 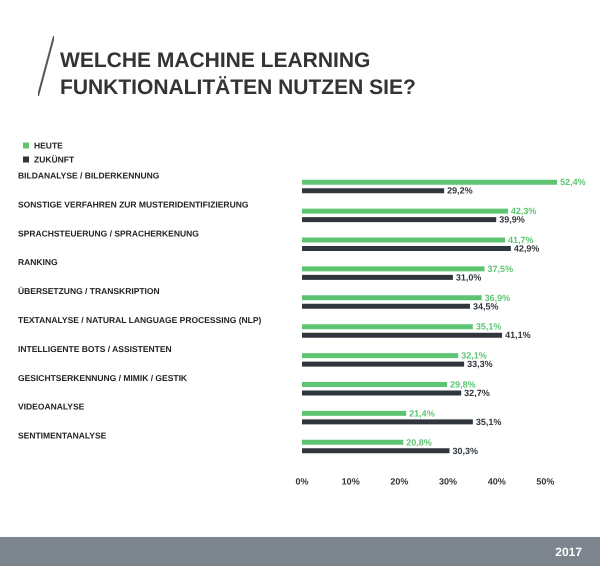 What do you see at coordinates (448, 481) in the screenshot?
I see `x-tick-label: 30%` at bounding box center [448, 481].